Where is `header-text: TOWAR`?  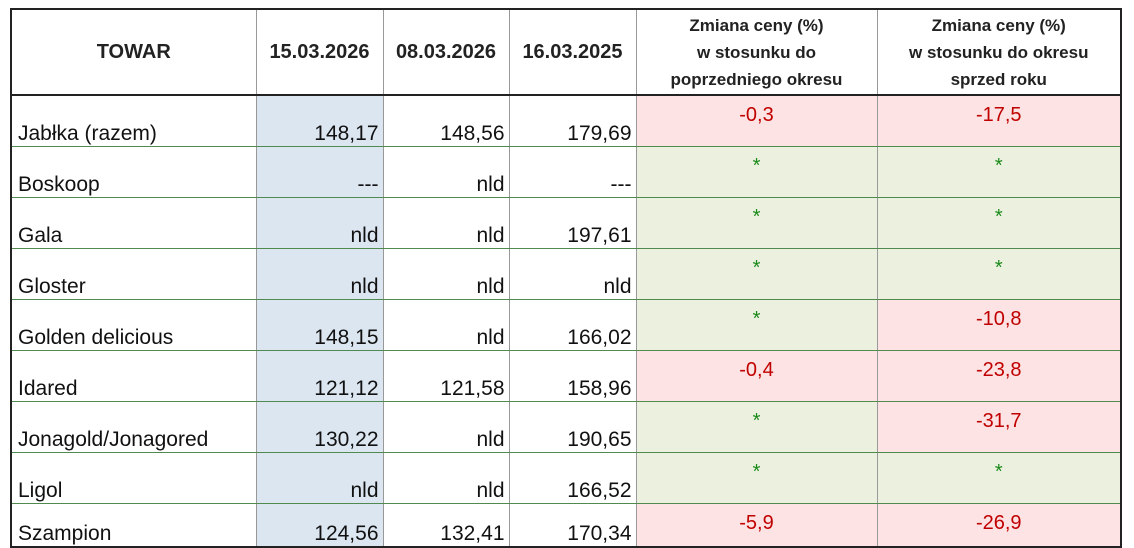 header-text: TOWAR is located at coordinates (133, 51).